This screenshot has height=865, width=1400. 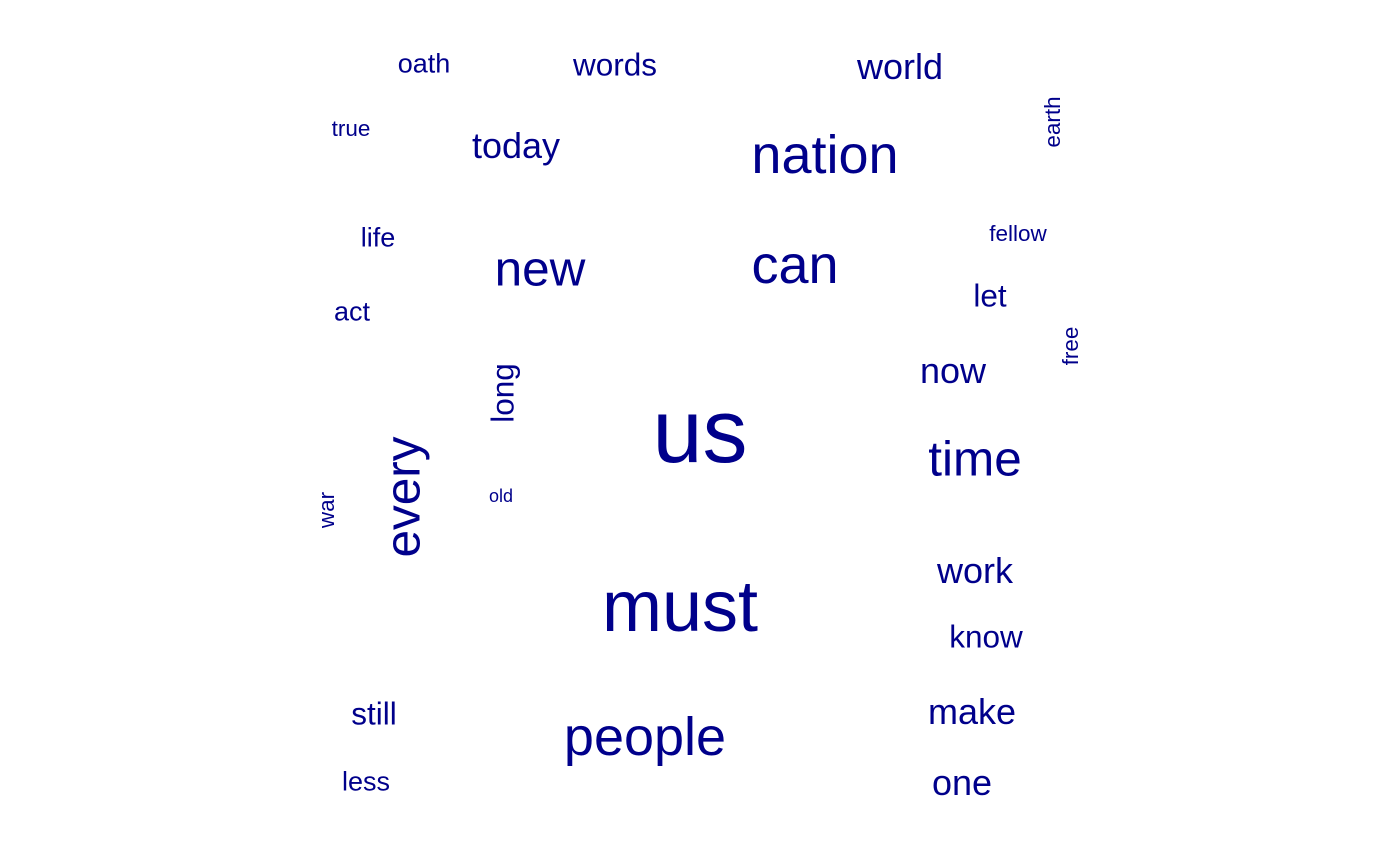 I want to click on word-people: people, so click(x=645, y=737).